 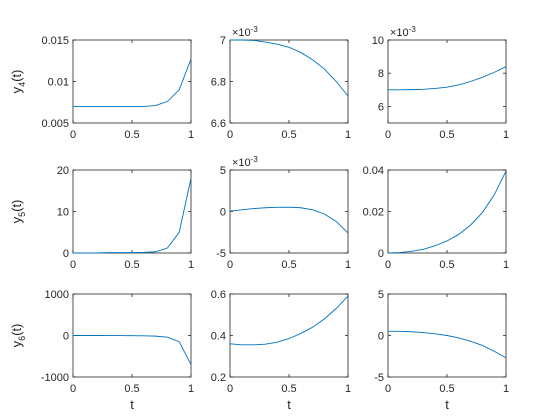 I want to click on y-tick-label: 6.8, so click(x=218, y=83).